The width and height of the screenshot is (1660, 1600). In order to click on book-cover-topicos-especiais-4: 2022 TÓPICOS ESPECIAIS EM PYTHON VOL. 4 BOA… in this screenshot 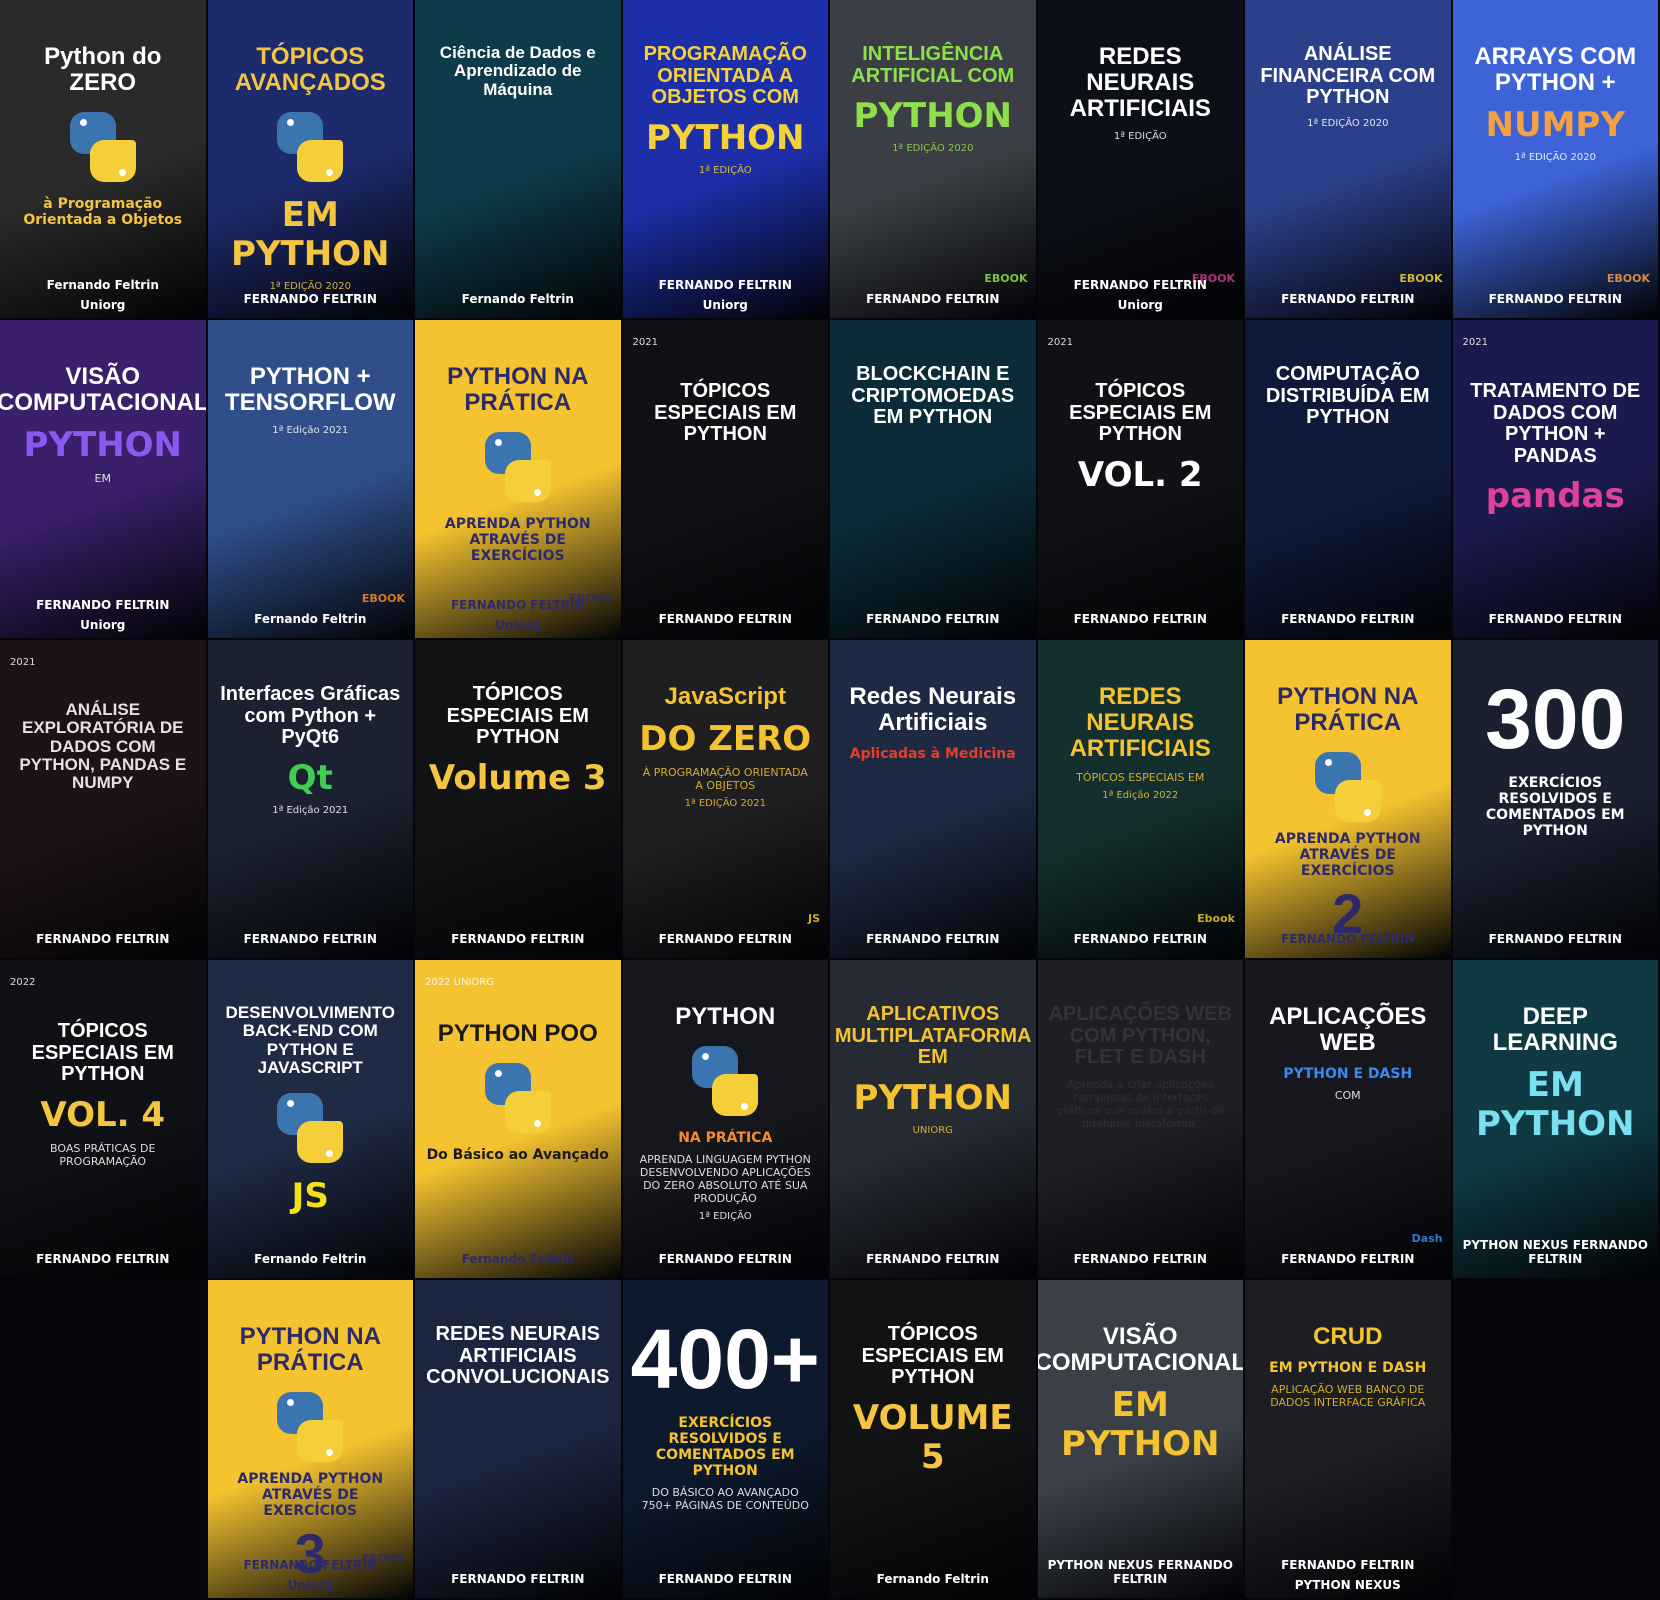, I will do `click(103, 1119)`.